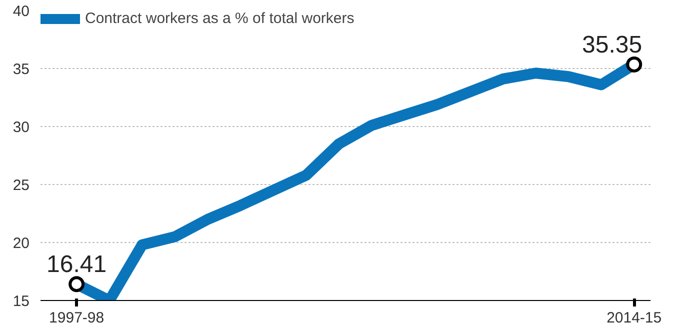  What do you see at coordinates (612, 44) in the screenshot?
I see `annotation: 35.35` at bounding box center [612, 44].